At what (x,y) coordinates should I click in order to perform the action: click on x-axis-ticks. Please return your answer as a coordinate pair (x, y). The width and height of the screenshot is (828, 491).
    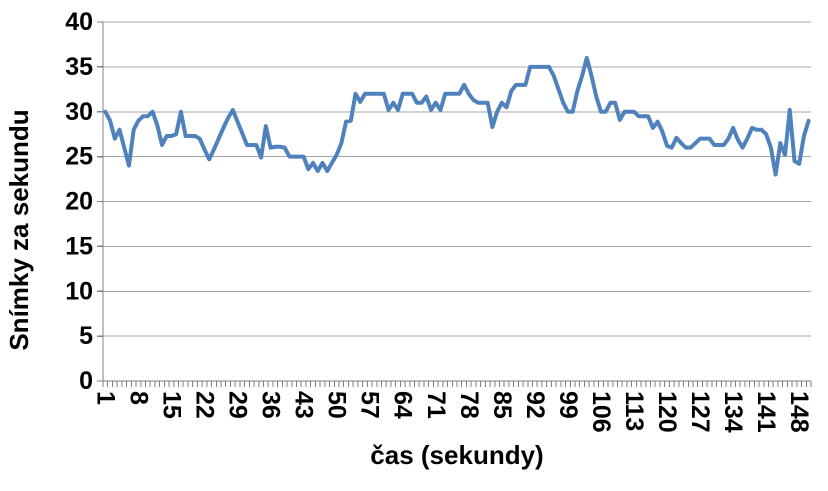
    Looking at the image, I should click on (457, 384).